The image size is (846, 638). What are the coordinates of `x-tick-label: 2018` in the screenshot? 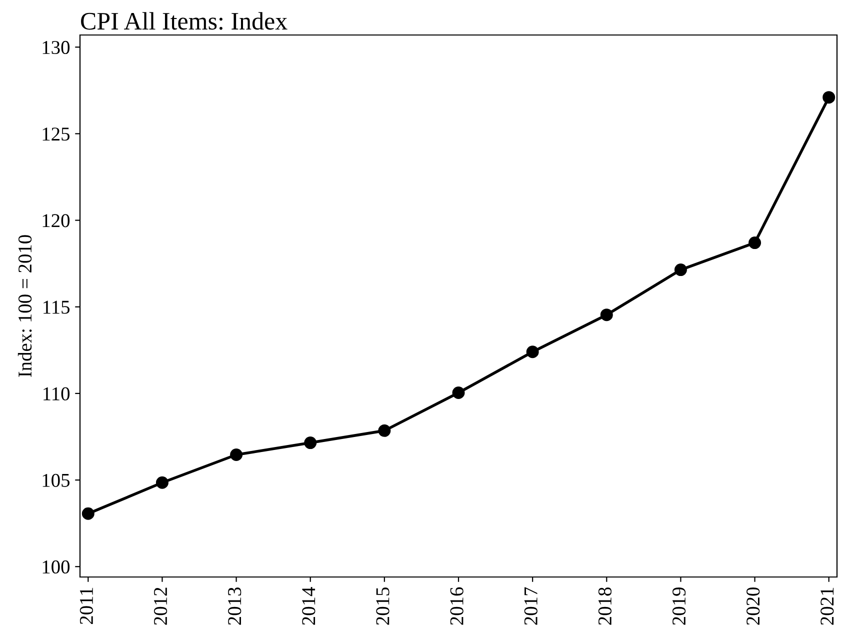 It's located at (605, 606).